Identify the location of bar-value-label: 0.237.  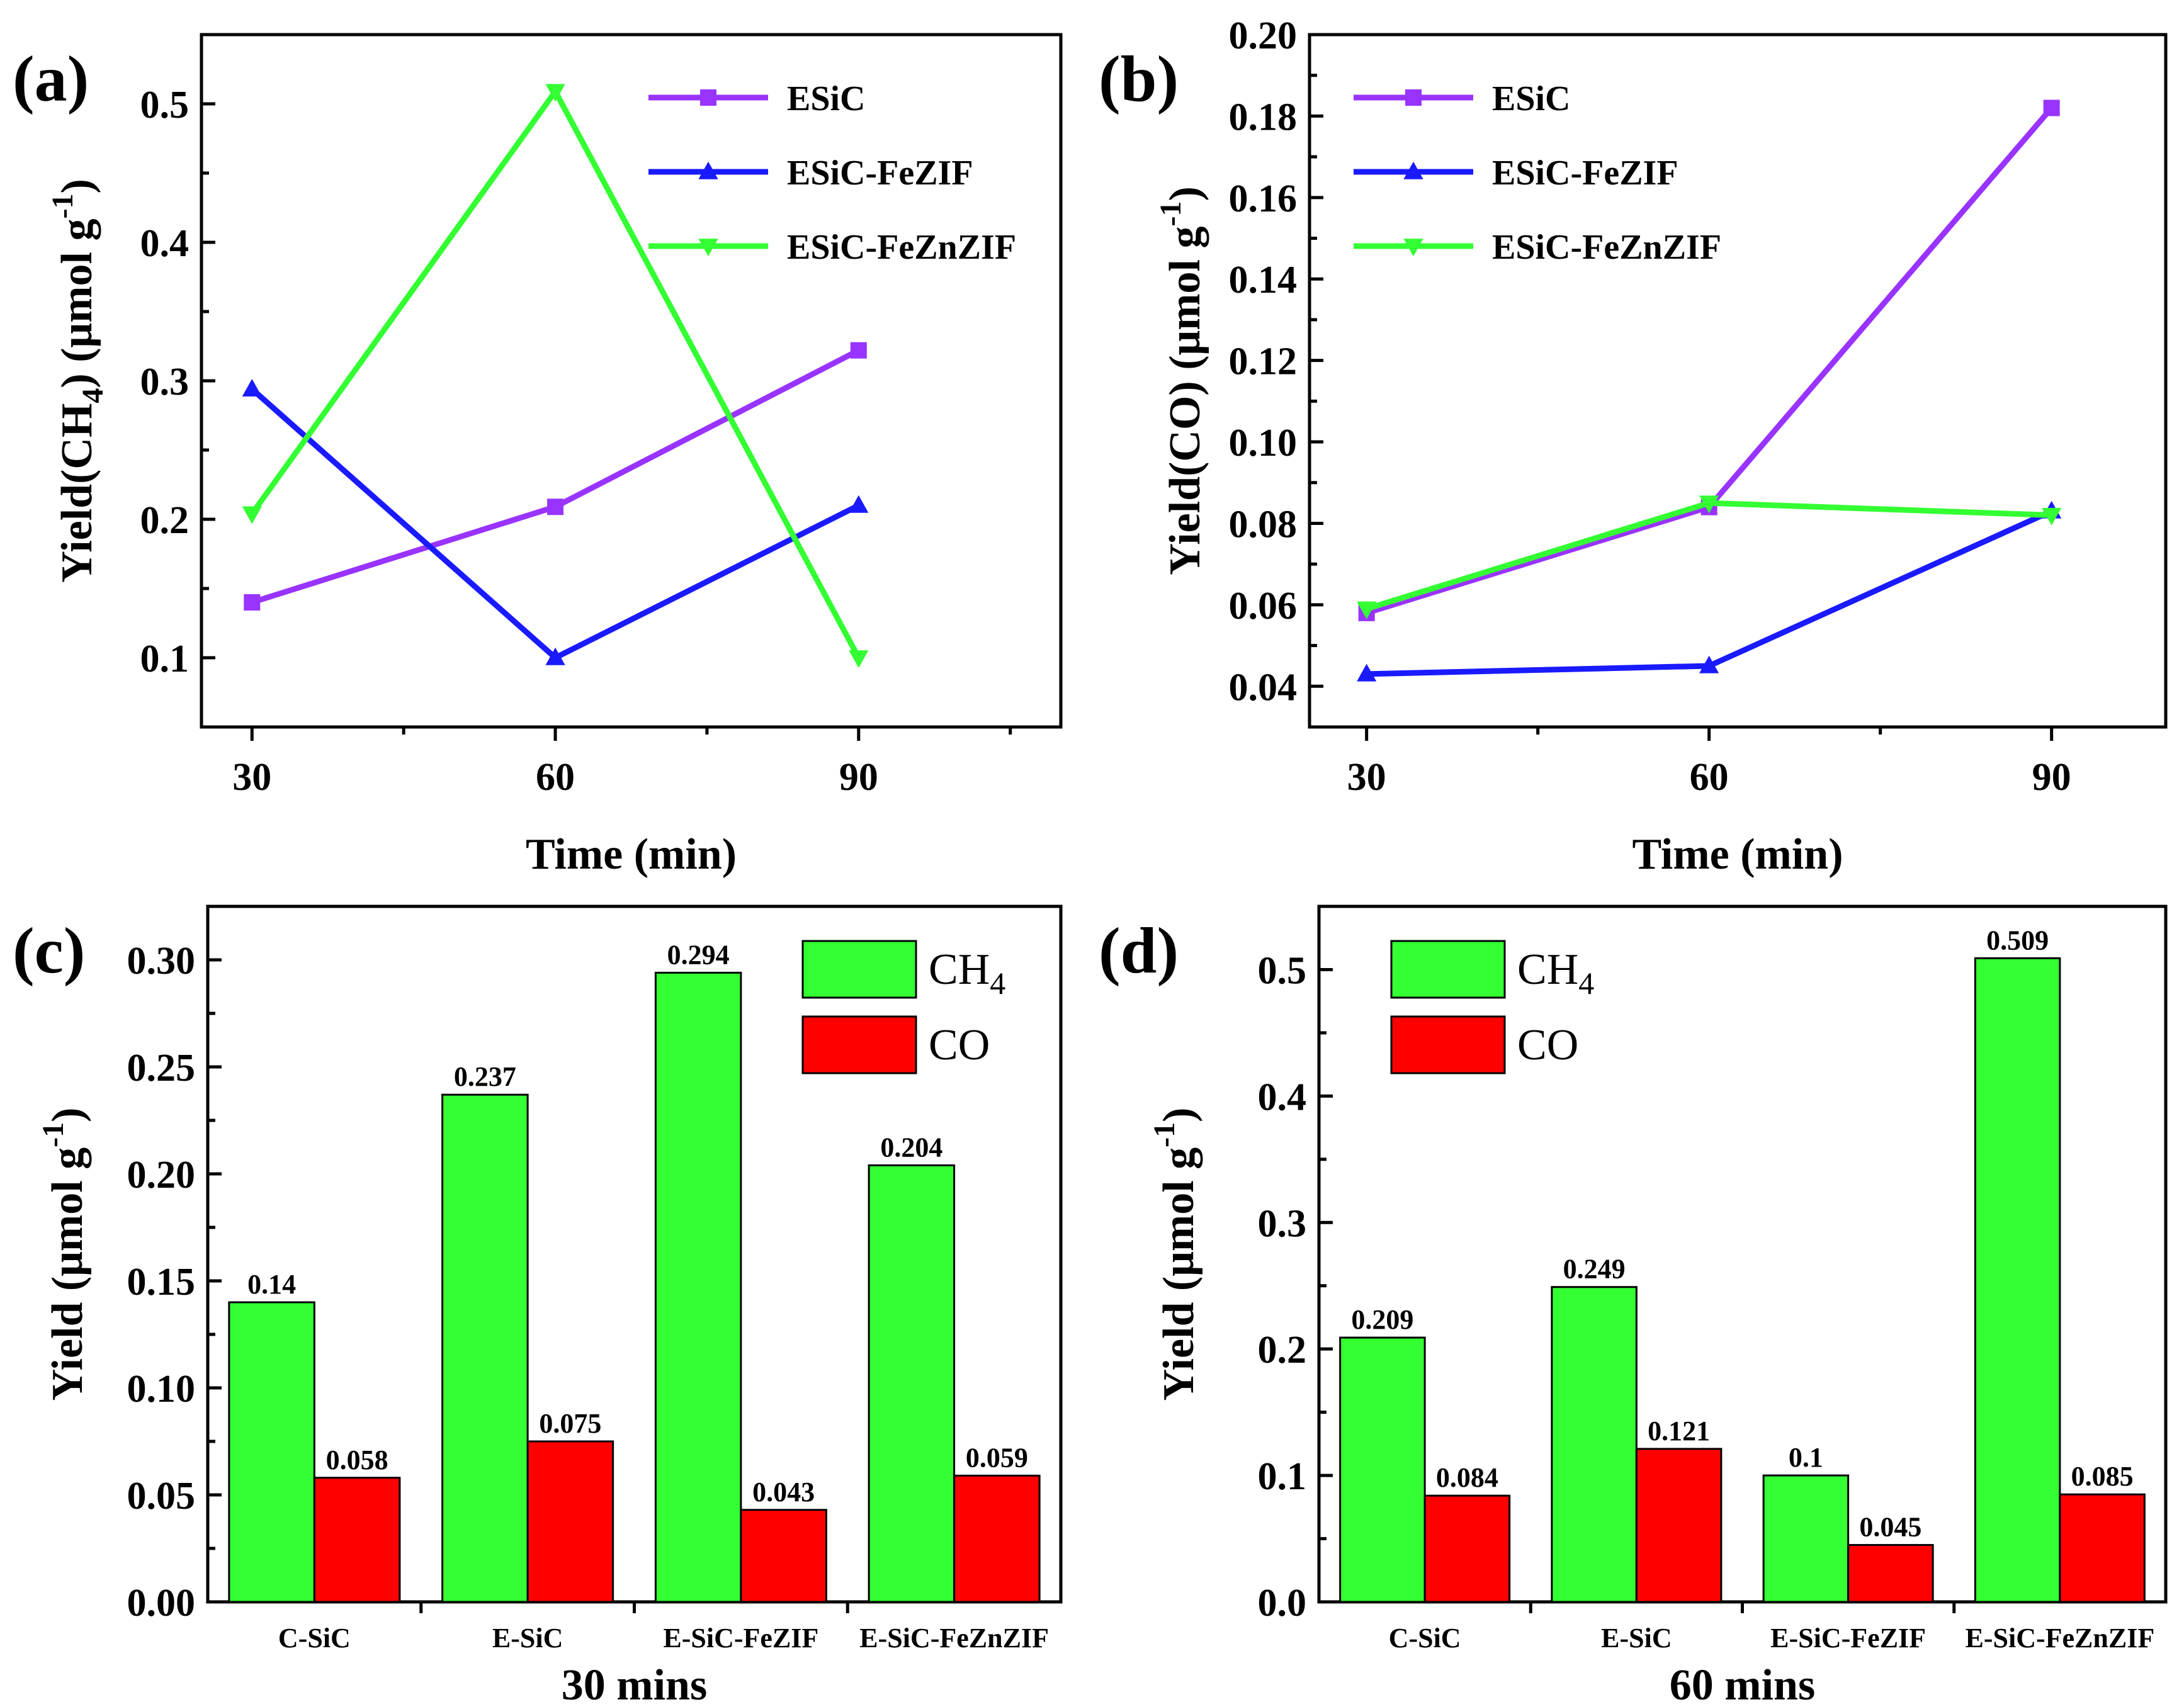
(485, 1076).